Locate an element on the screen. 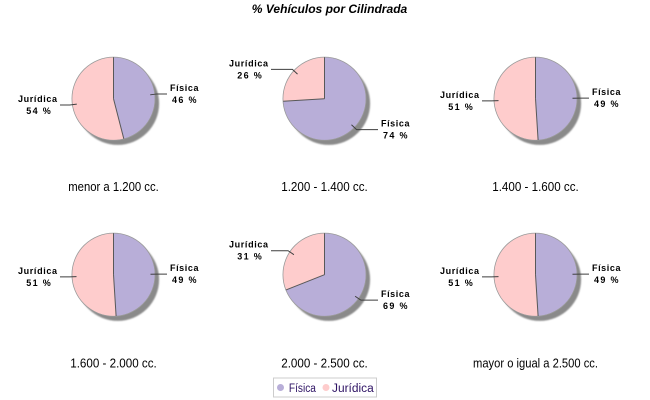  svg-text: 54 % is located at coordinates (38, 111).